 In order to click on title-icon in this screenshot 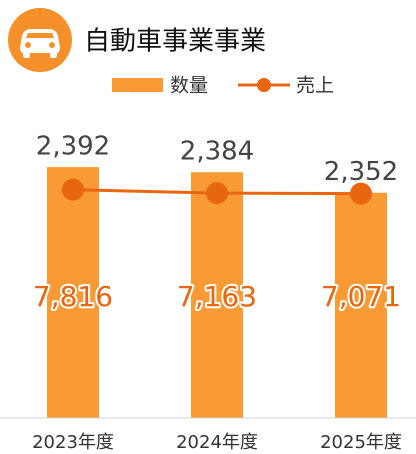, I will do `click(40, 40)`.